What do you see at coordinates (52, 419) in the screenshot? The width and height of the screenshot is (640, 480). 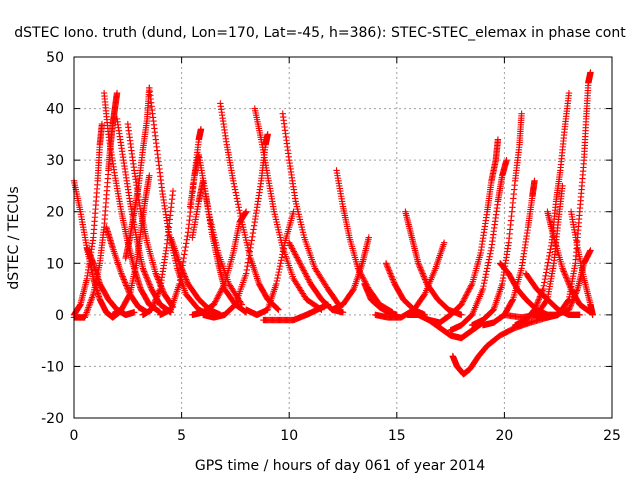 I see `y-tick-label: -20` at bounding box center [52, 419].